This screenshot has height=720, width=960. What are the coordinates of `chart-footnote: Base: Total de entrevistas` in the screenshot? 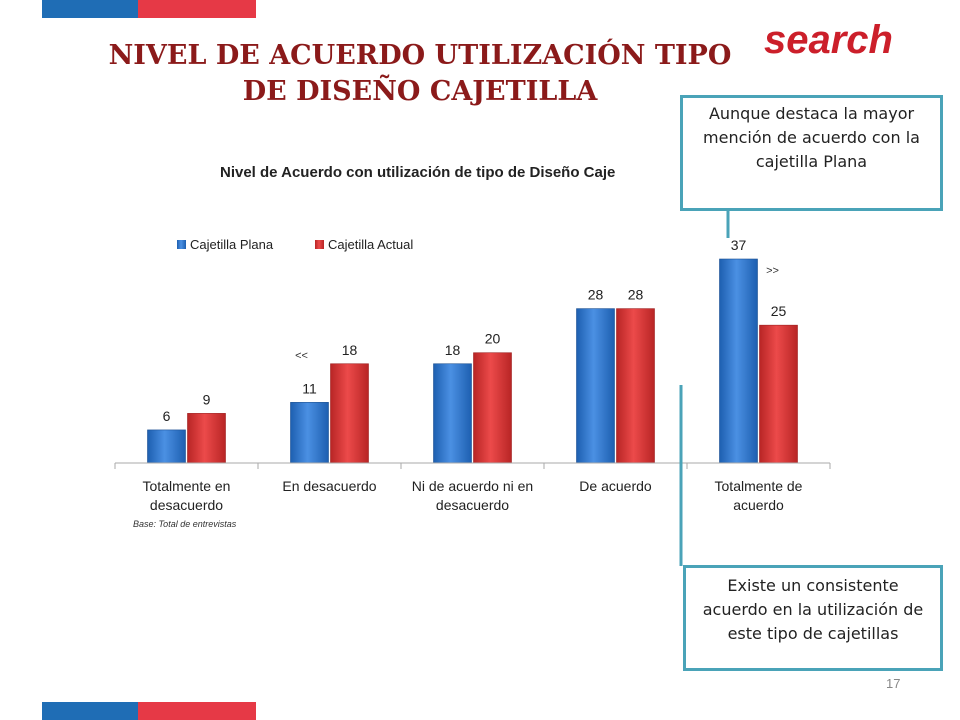 It's located at (185, 524).